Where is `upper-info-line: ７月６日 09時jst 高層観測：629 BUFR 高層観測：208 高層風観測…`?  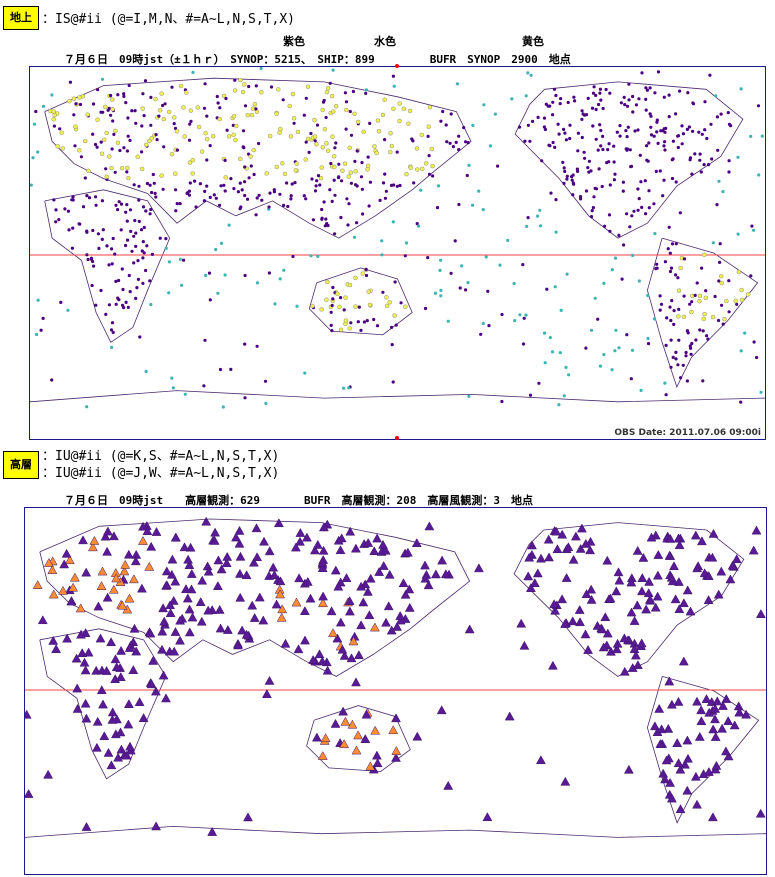
upper-info-line: ７月６日 09時jst 高層観測：629 BUFR 高層観測：208 高層風観測… is located at coordinates (298, 500).